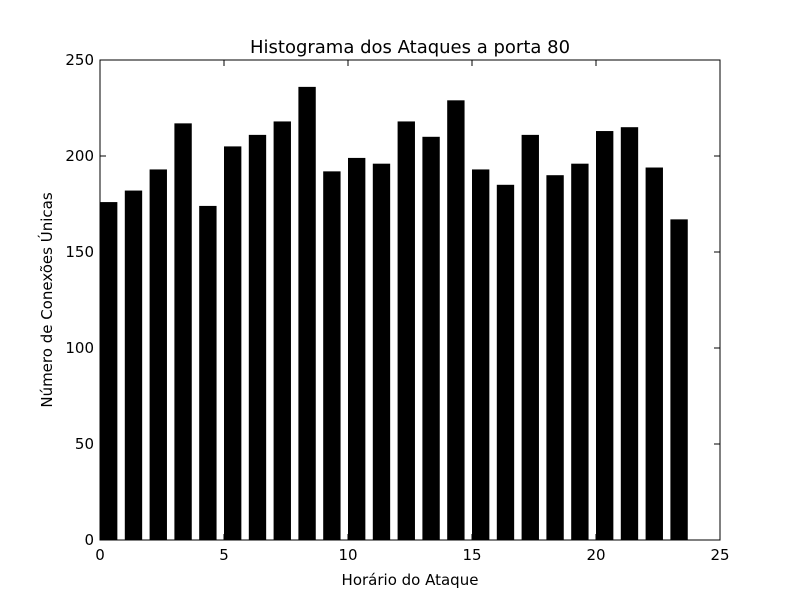 The width and height of the screenshot is (800, 600). What do you see at coordinates (719, 555) in the screenshot?
I see `x-tick-label-25: 25` at bounding box center [719, 555].